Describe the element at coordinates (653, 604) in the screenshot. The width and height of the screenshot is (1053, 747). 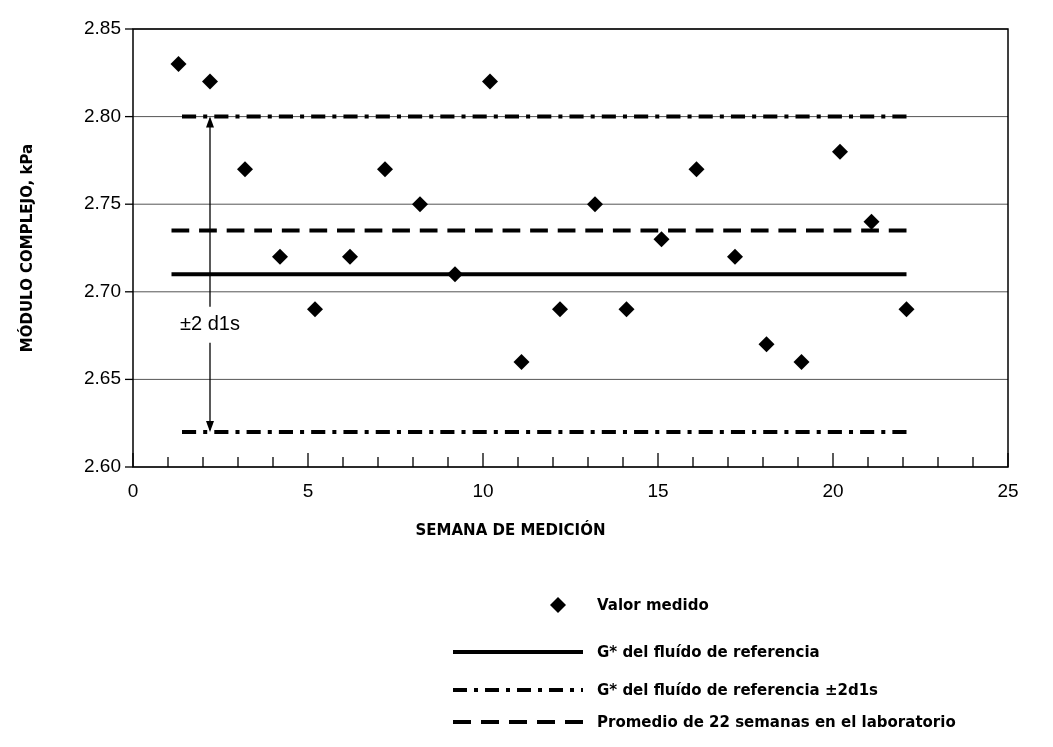
I see `legend-label: Valor medido` at that location.